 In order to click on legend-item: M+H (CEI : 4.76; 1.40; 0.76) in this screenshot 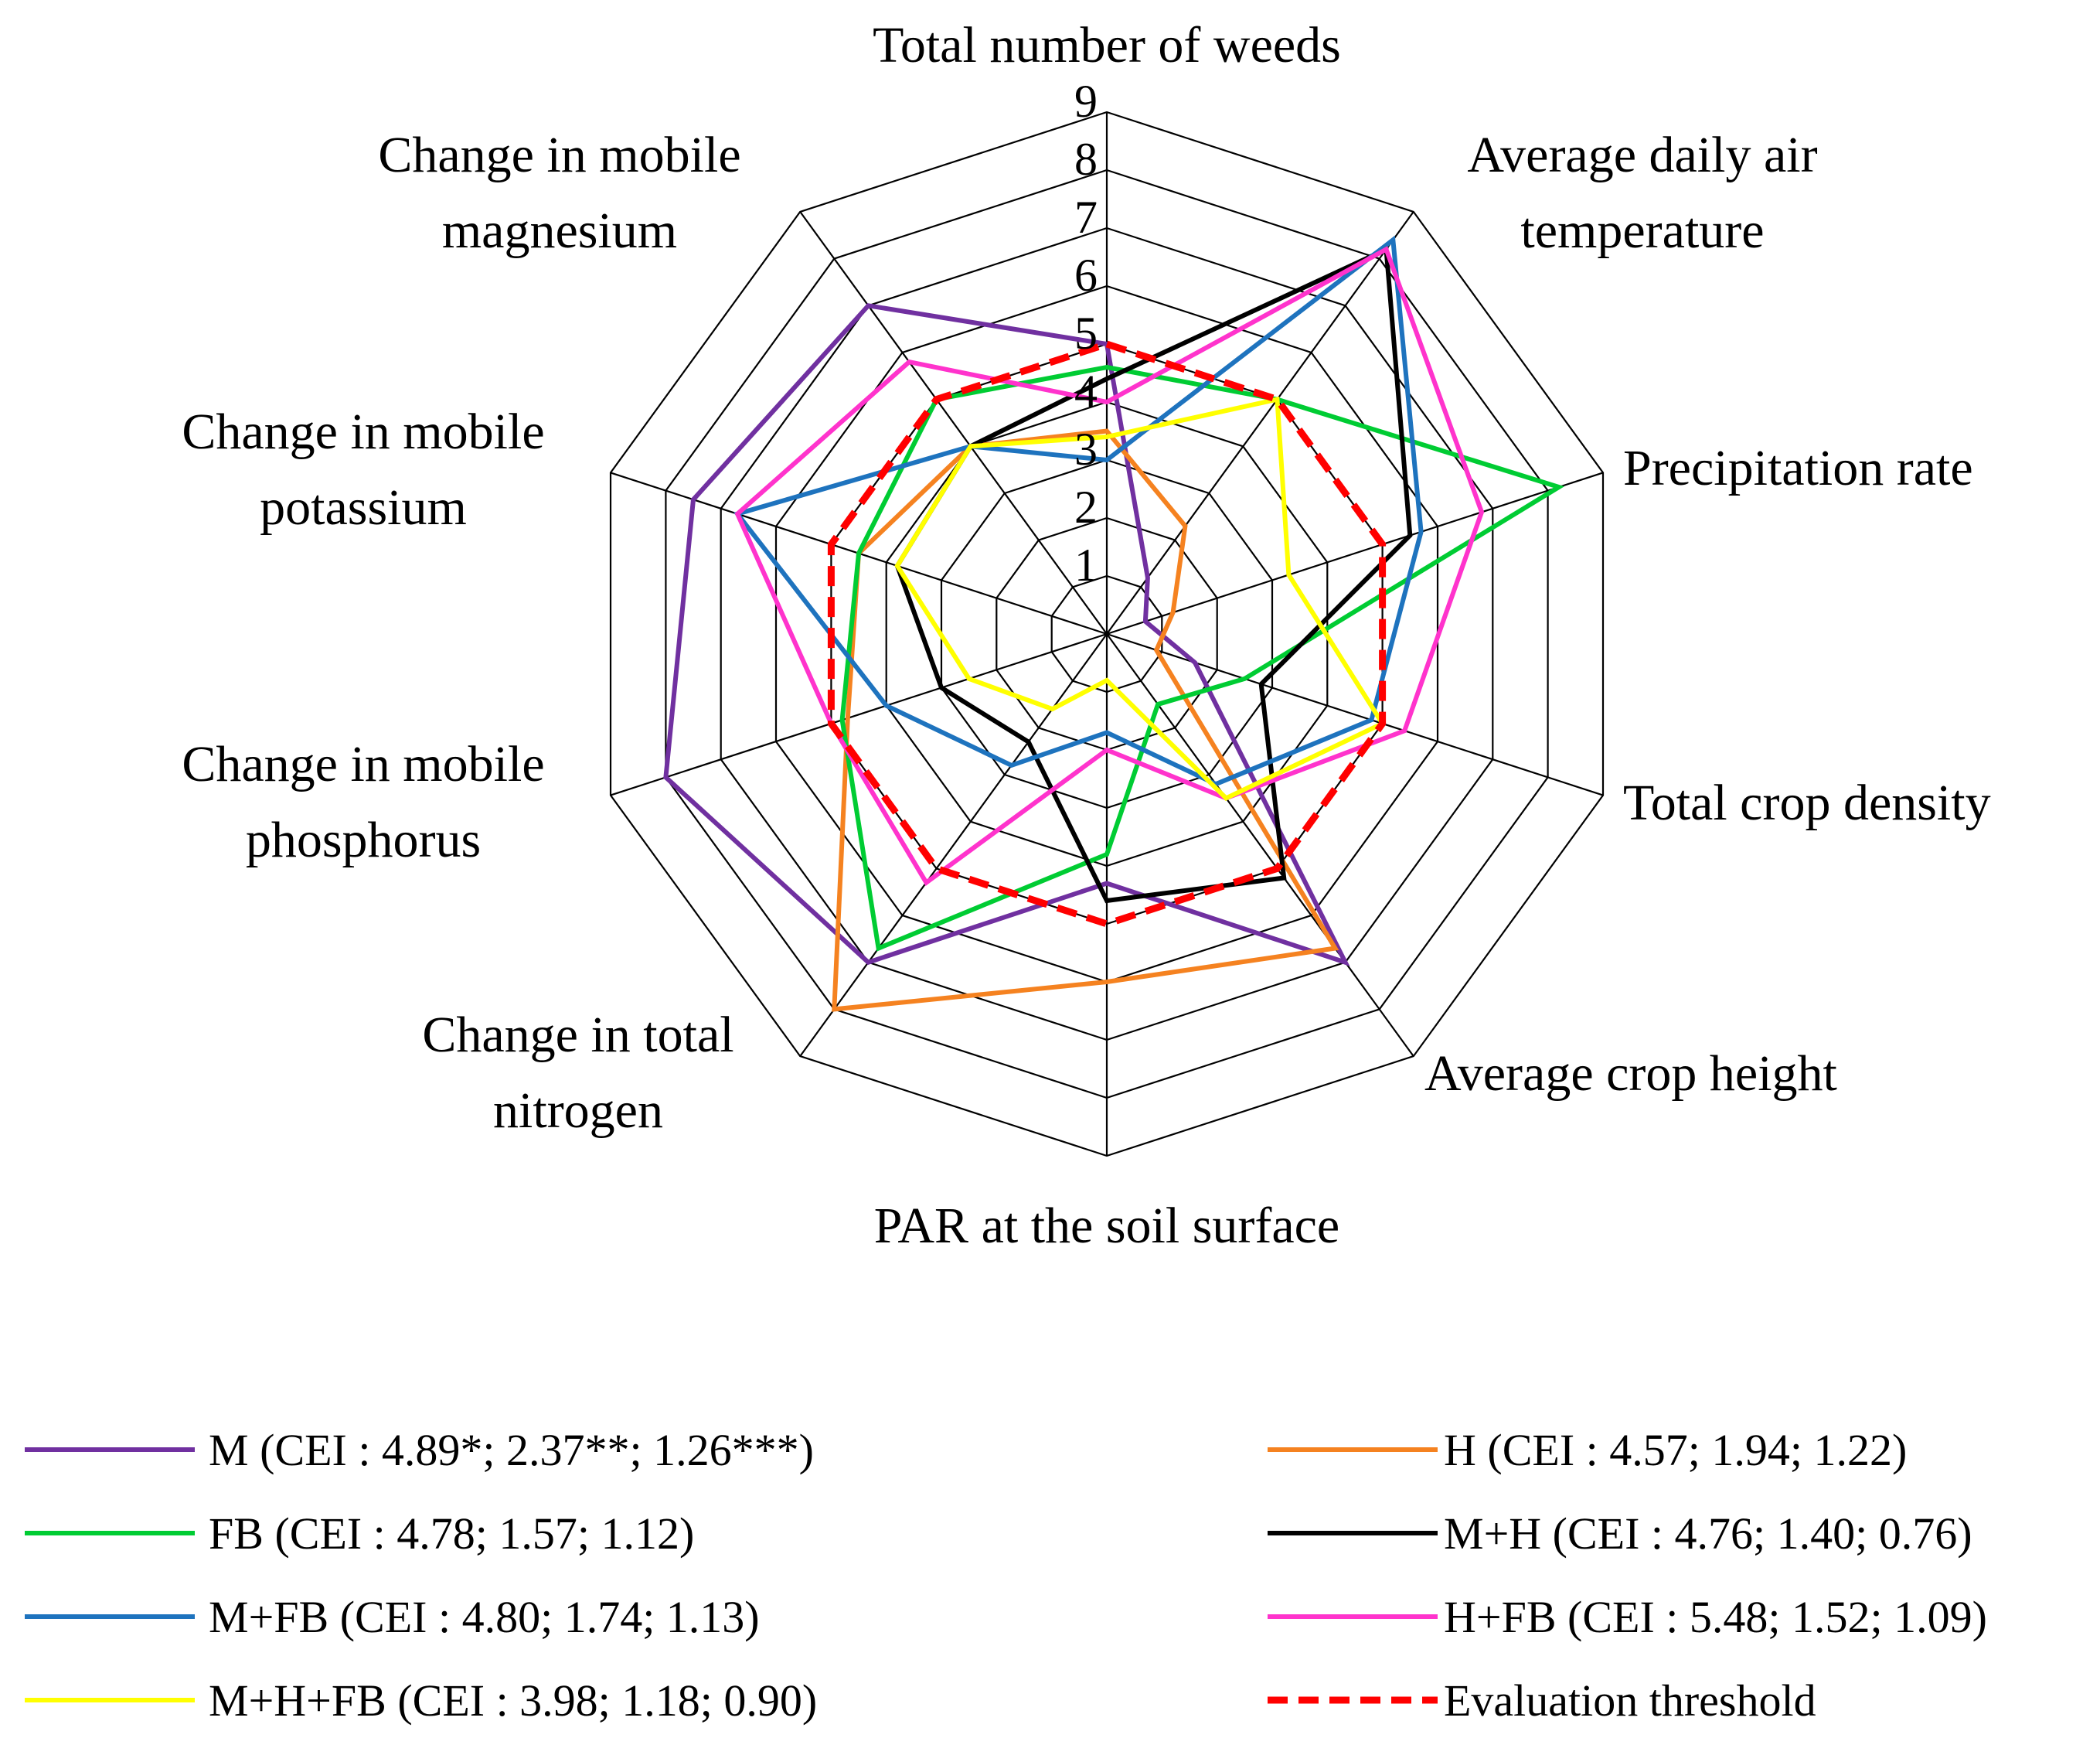, I will do `click(1620, 1533)`.